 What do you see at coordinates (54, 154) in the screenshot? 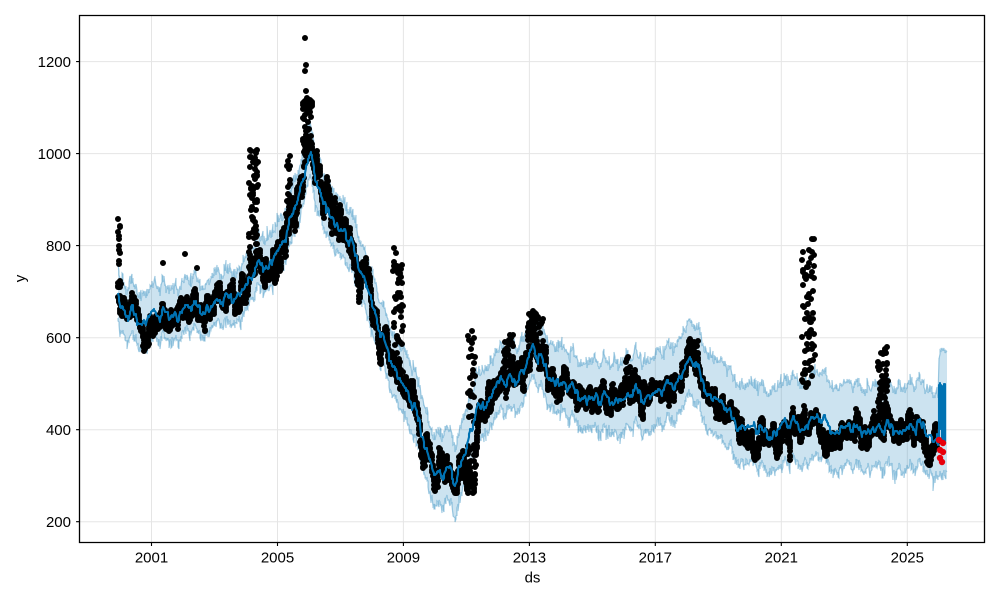
I see `svg-text: 1000` at bounding box center [54, 154].